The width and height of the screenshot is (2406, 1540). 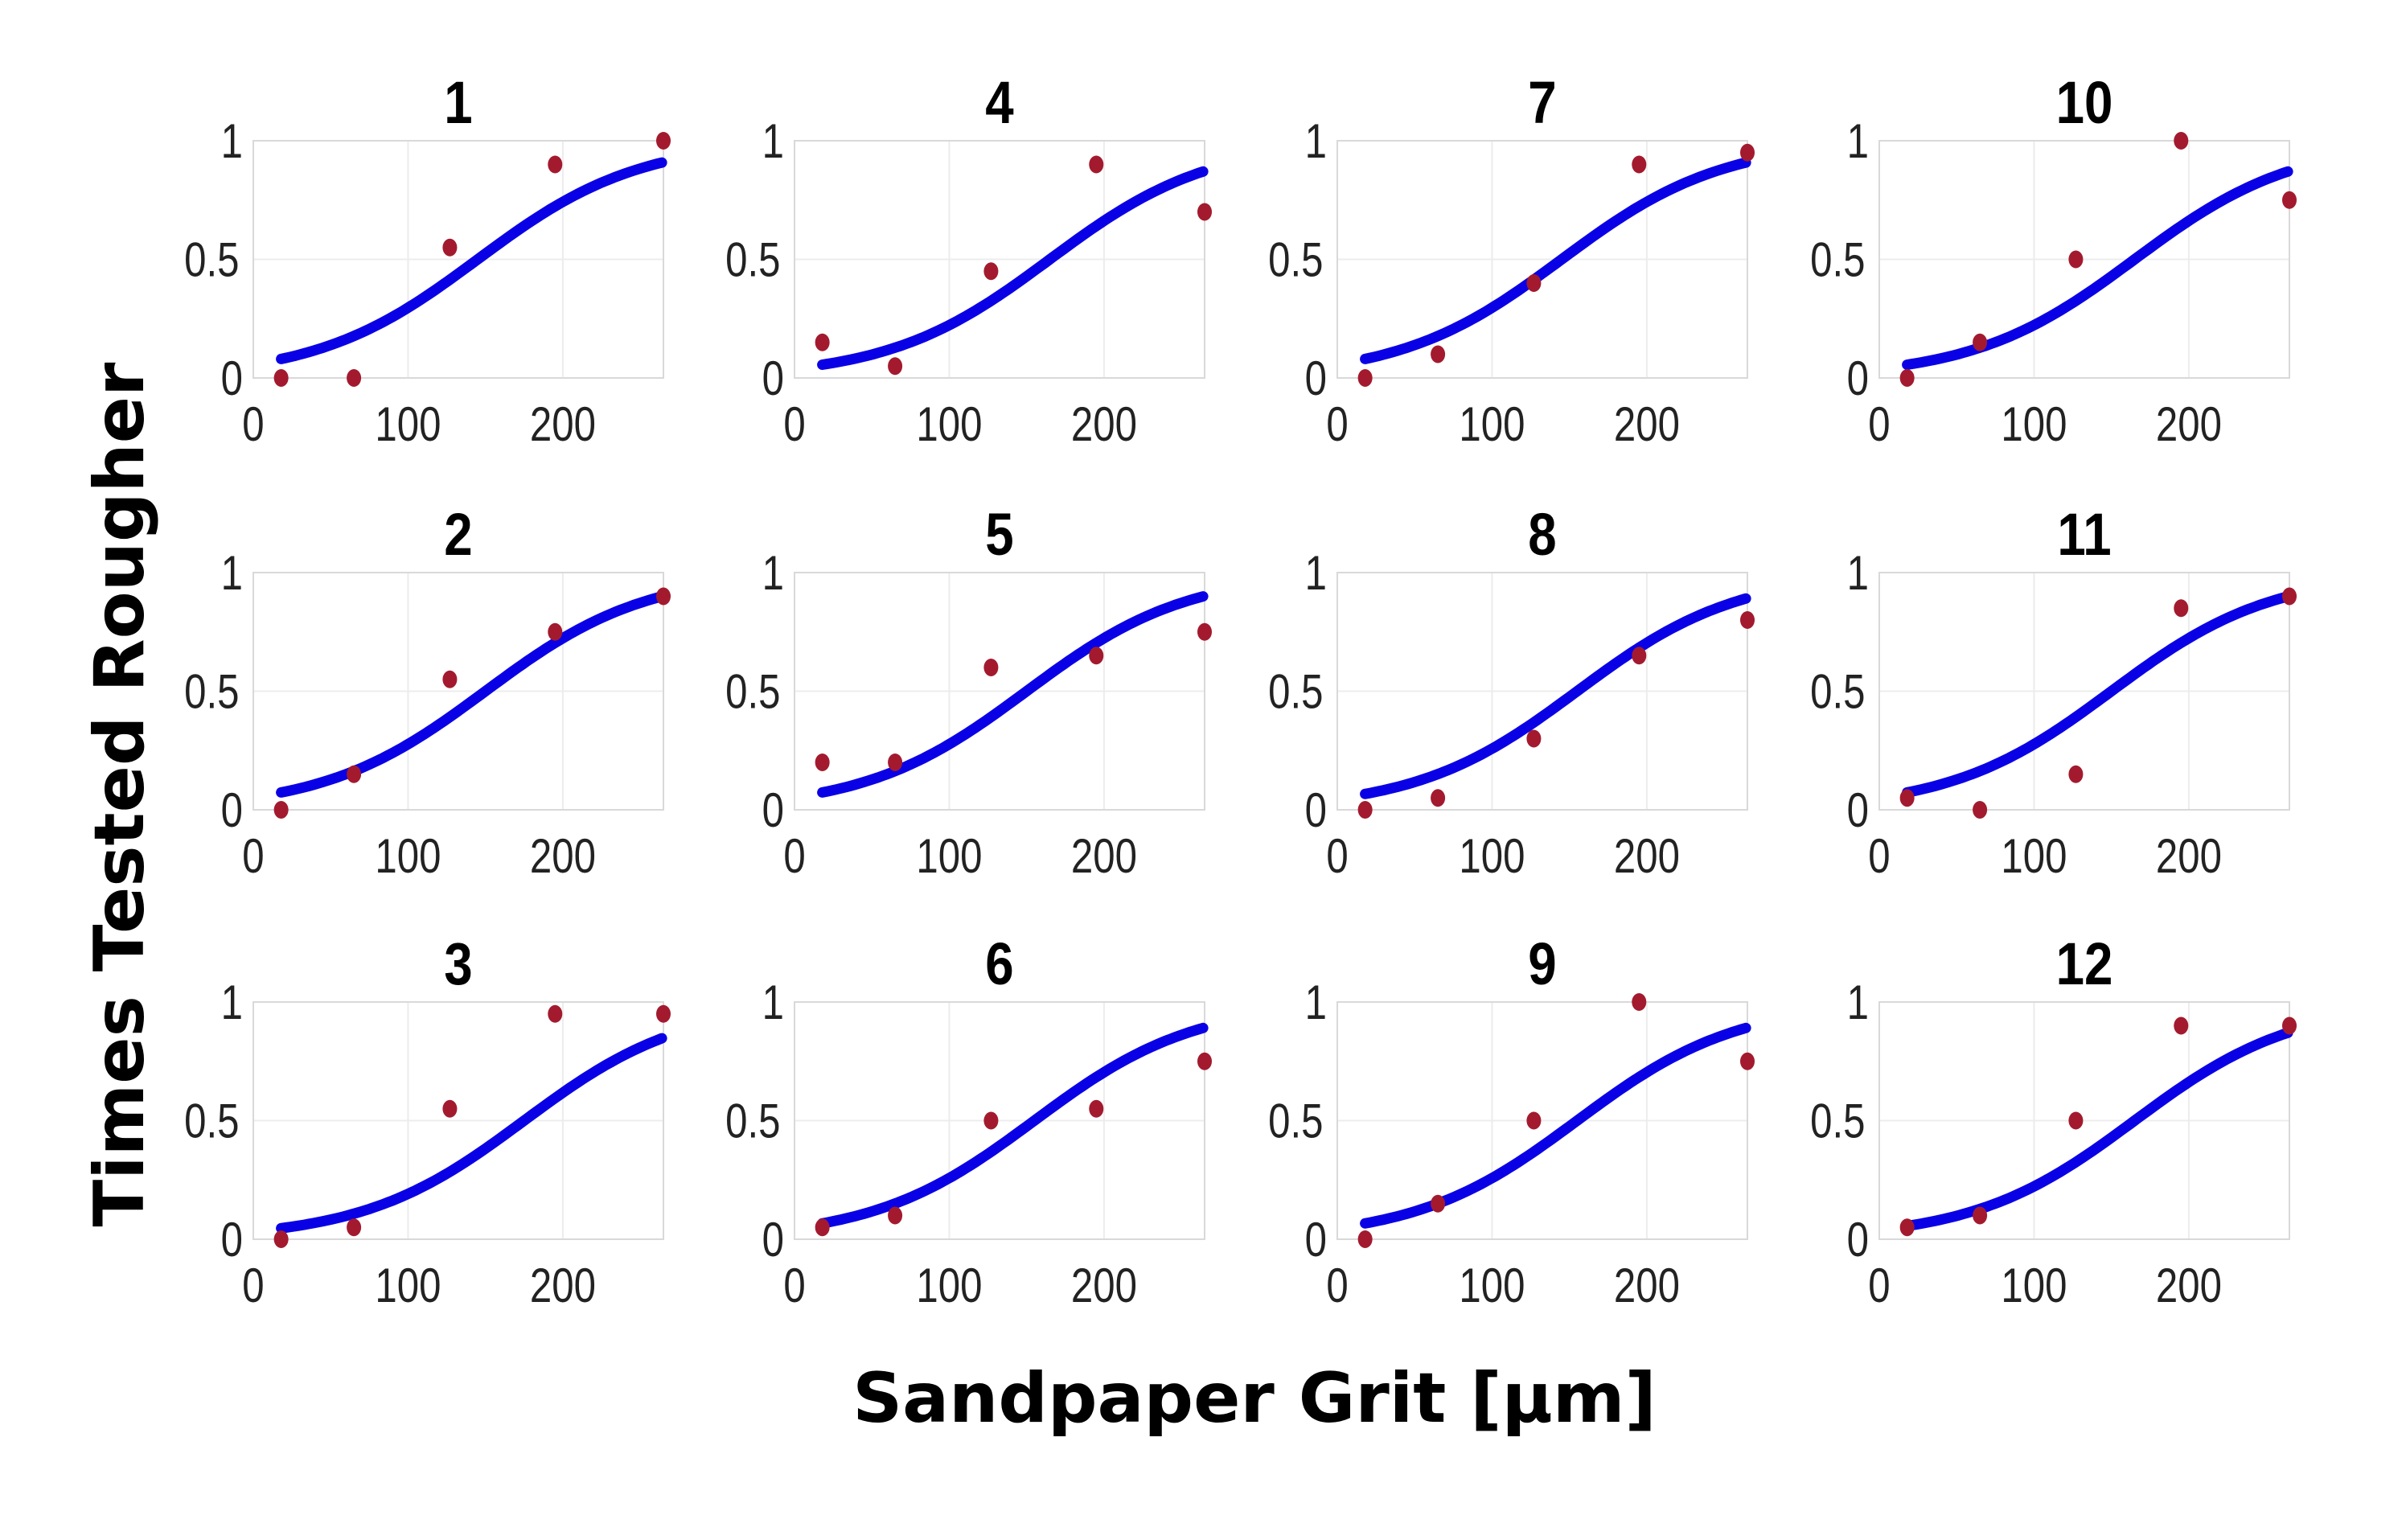 What do you see at coordinates (969, 260) in the screenshot?
I see `panel-4: 4 0 100 200 0 0.5 1` at bounding box center [969, 260].